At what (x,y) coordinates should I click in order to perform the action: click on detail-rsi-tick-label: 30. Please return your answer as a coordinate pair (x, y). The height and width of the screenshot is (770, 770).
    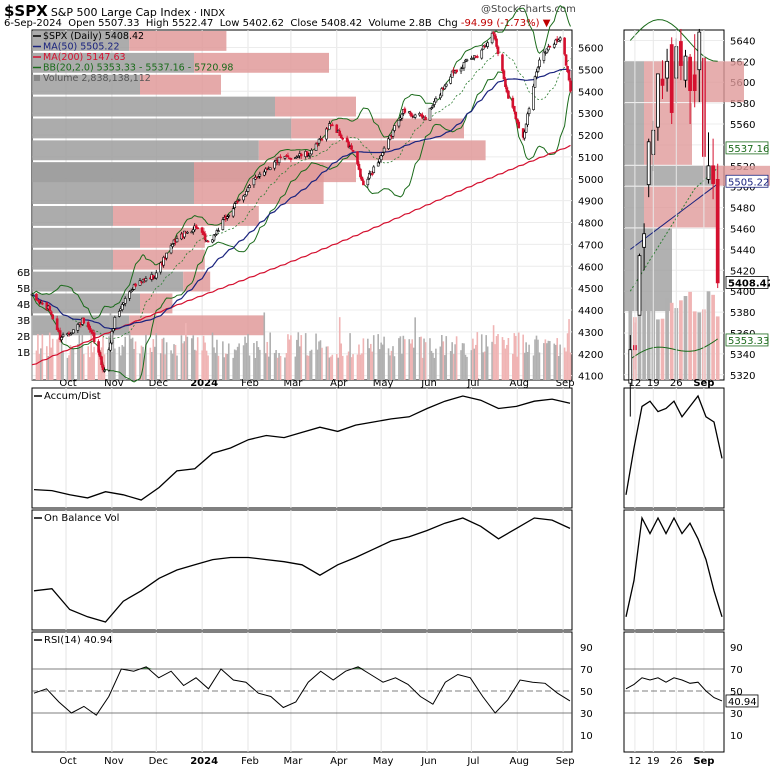
    Looking at the image, I should click on (736, 714).